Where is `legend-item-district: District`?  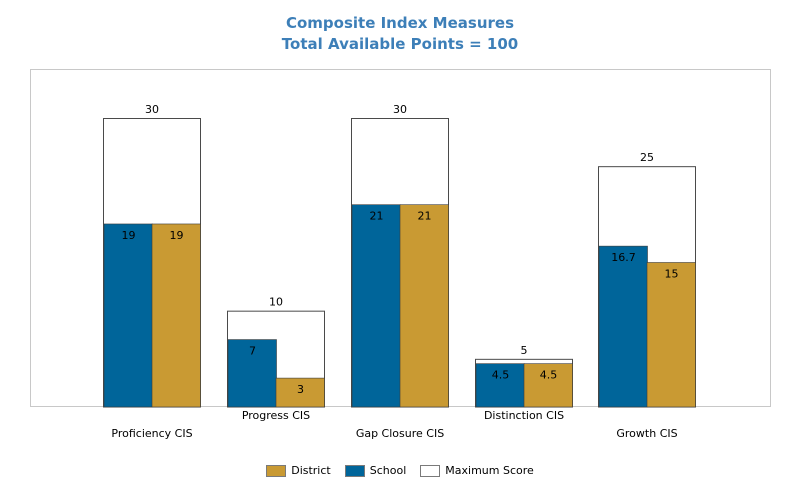 legend-item-district: District is located at coordinates (298, 470).